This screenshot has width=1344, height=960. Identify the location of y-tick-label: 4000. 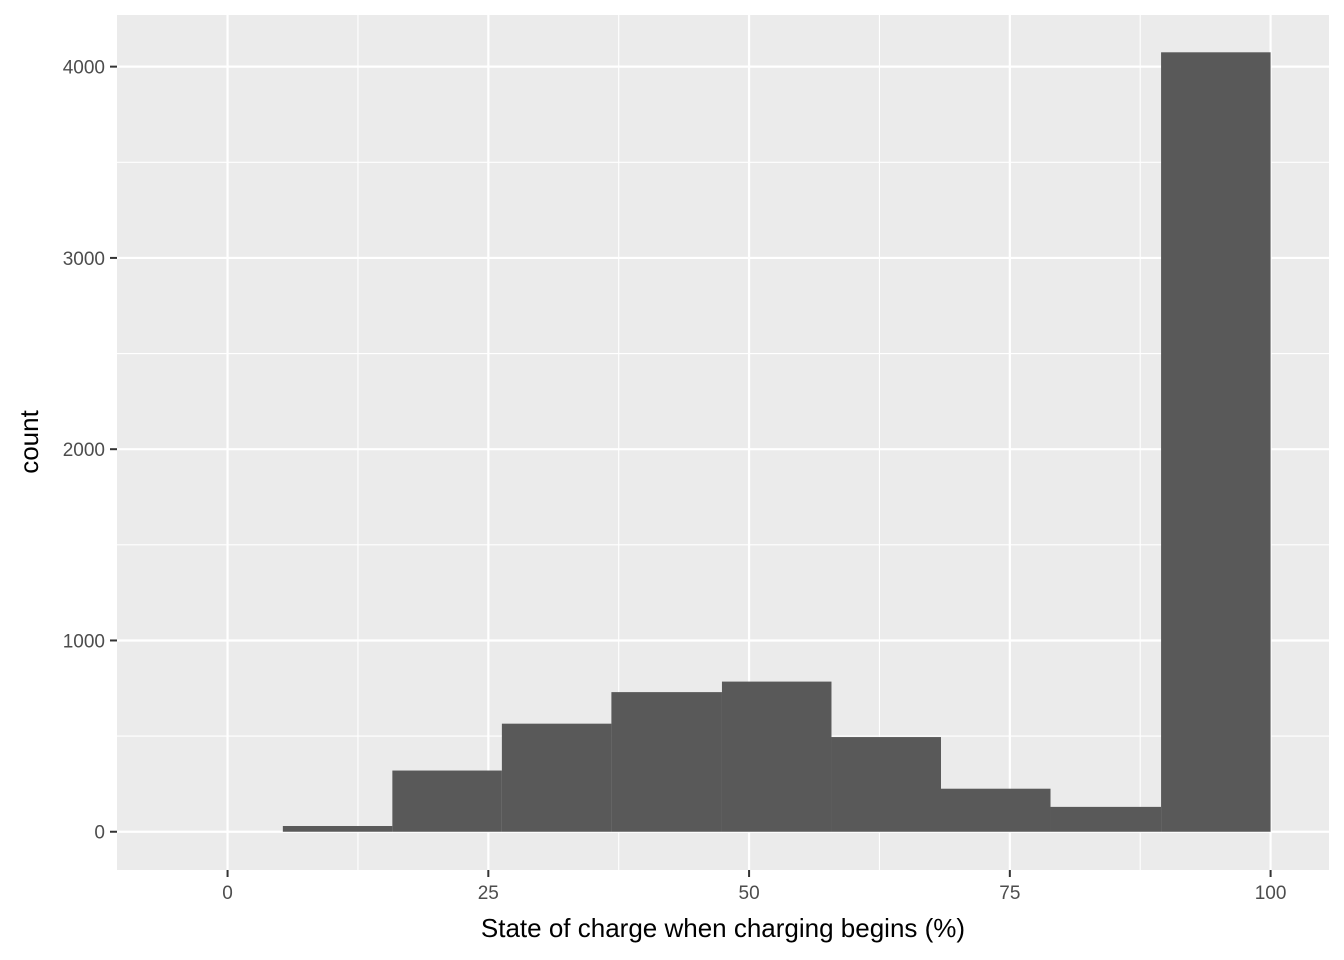
(84, 68).